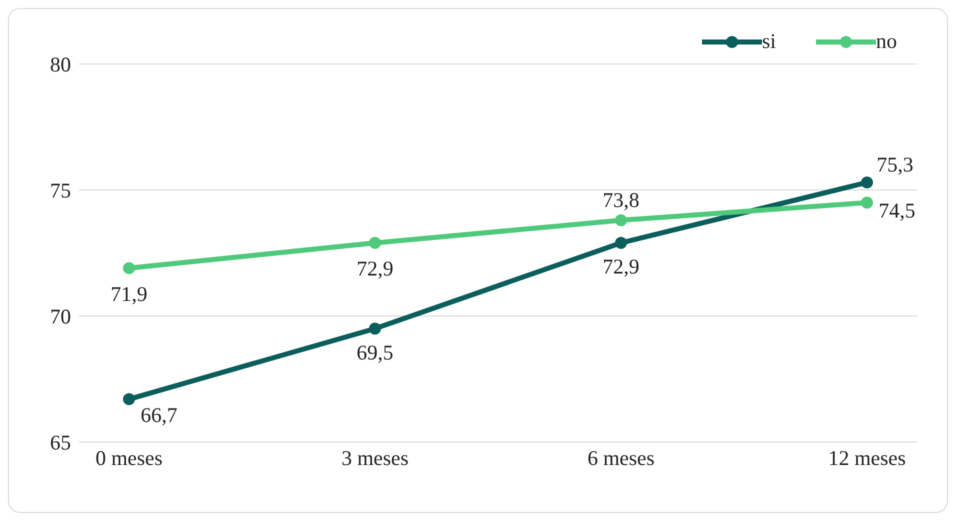  I want to click on legend-label: no, so click(886, 41).